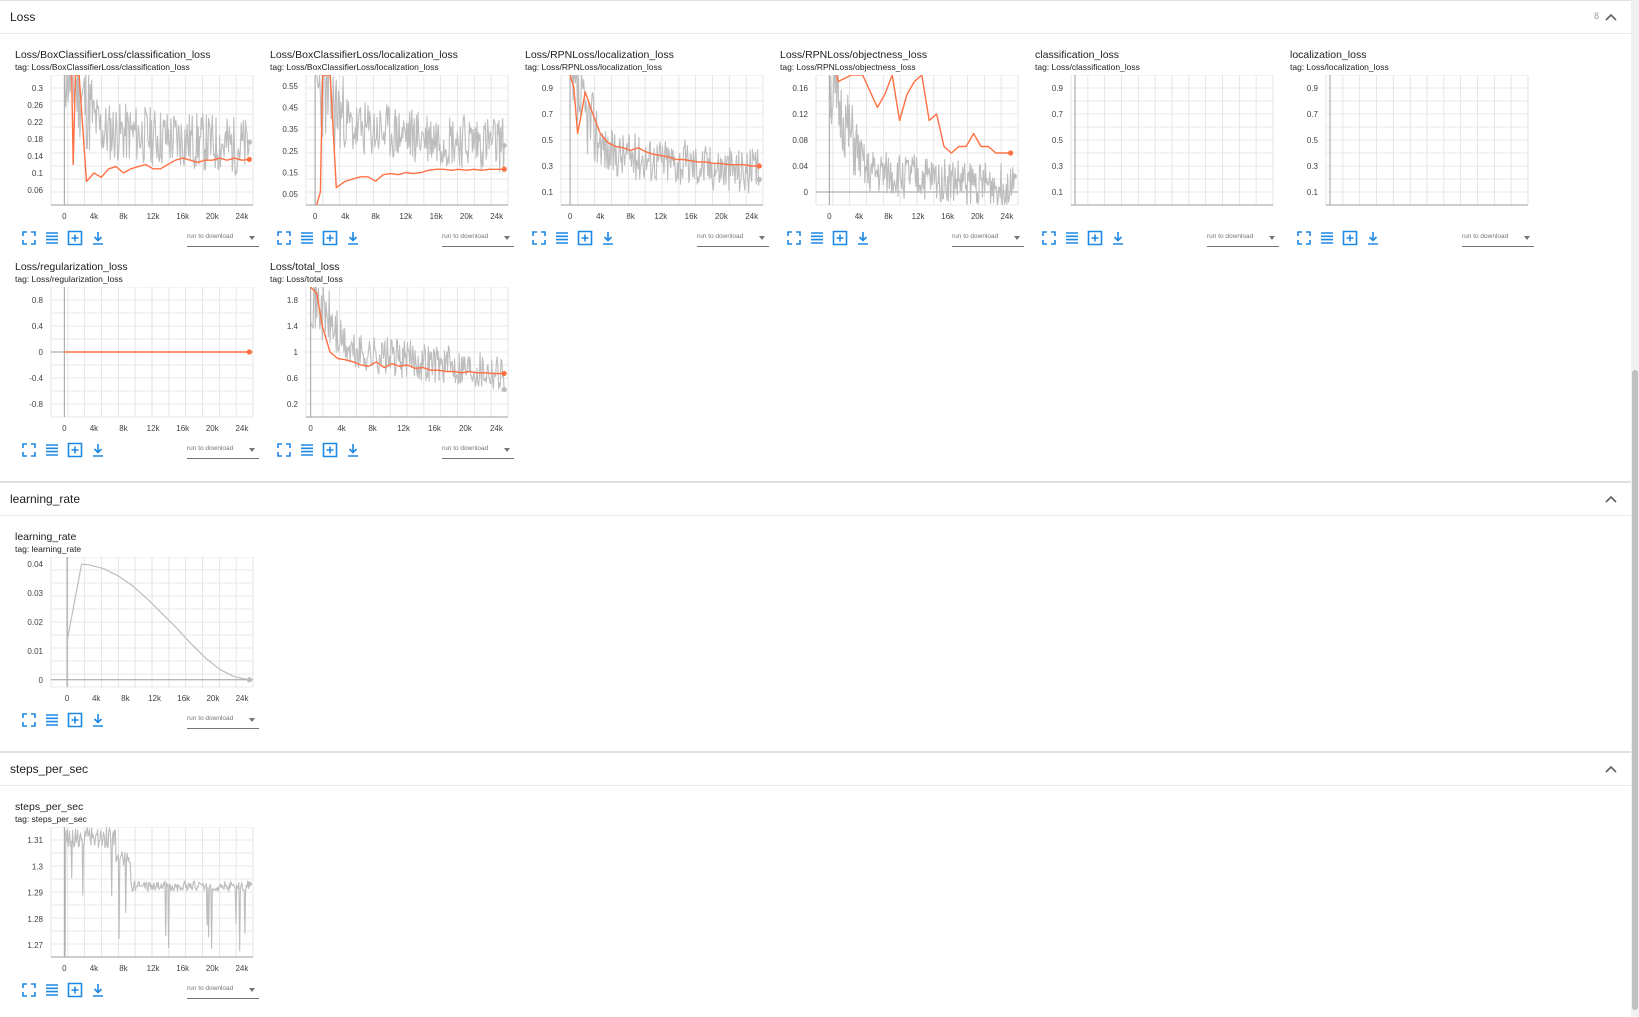 The image size is (1639, 1017). Describe the element at coordinates (902, 151) in the screenshot. I see `chart-plot: 0 0.04 0.08 0.12 0.16 0 4k 8k 12k 16k 20k 24k` at that location.